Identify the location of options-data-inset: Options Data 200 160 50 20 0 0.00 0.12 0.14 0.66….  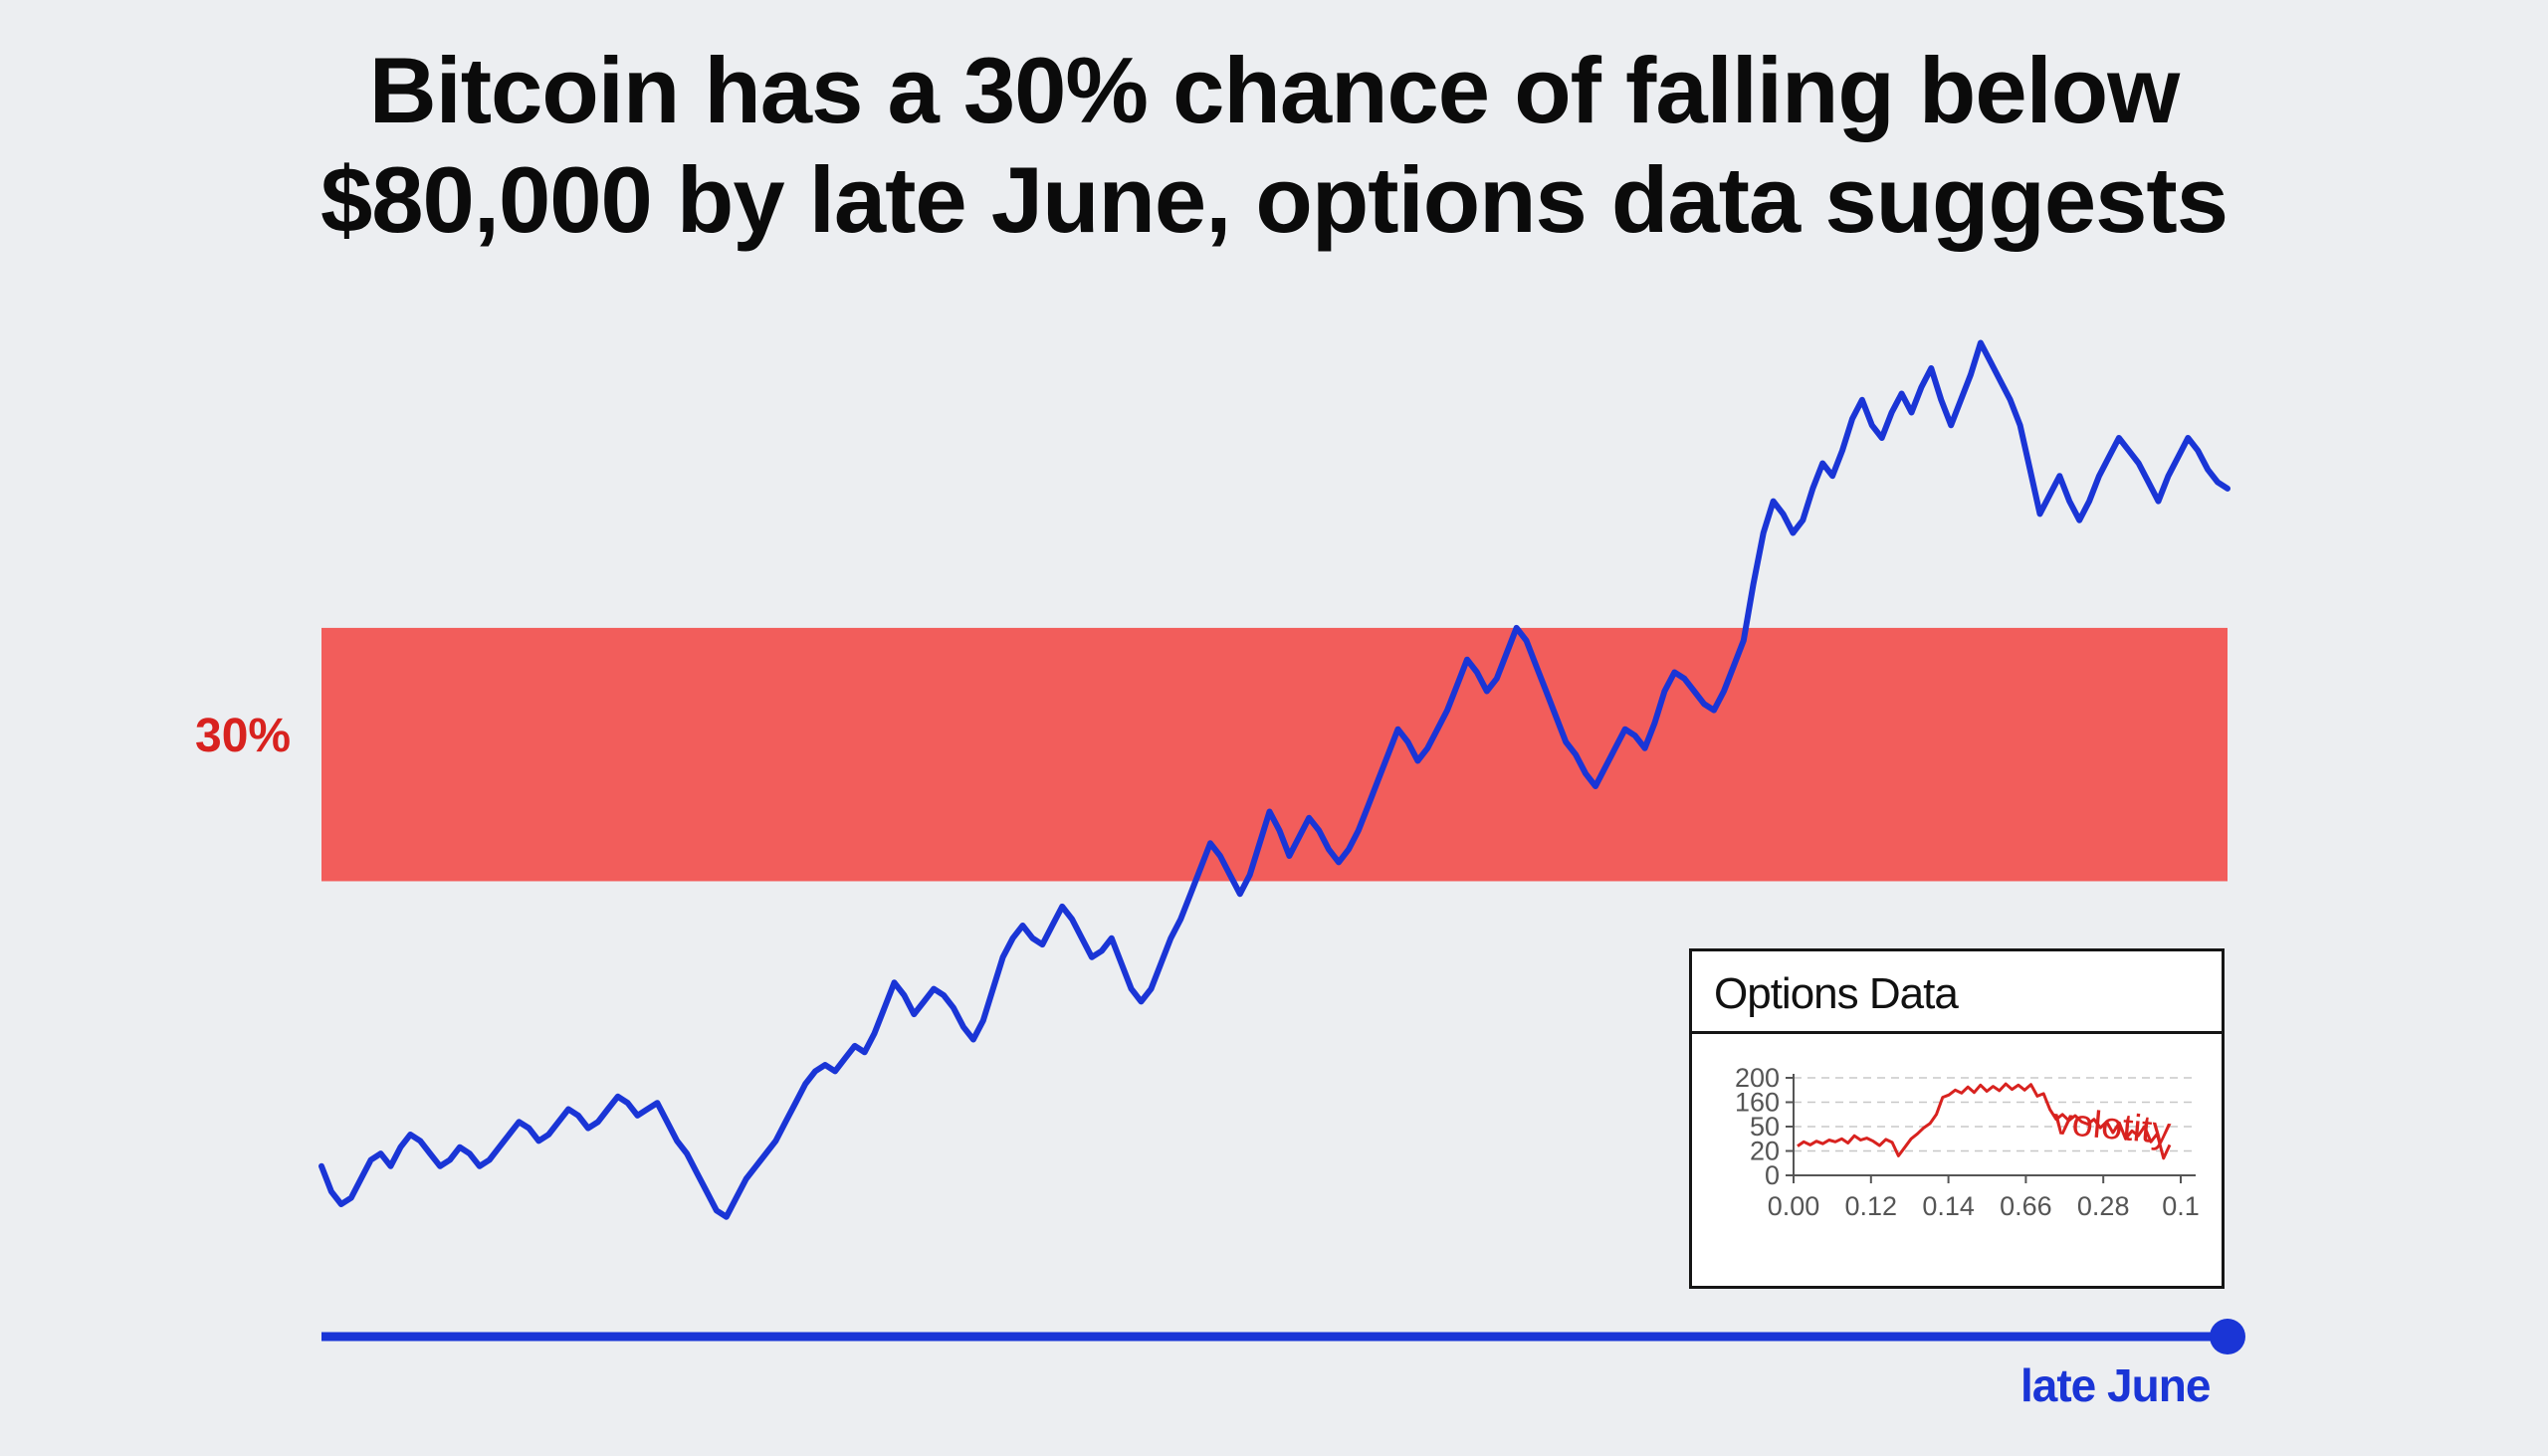
(1957, 1118).